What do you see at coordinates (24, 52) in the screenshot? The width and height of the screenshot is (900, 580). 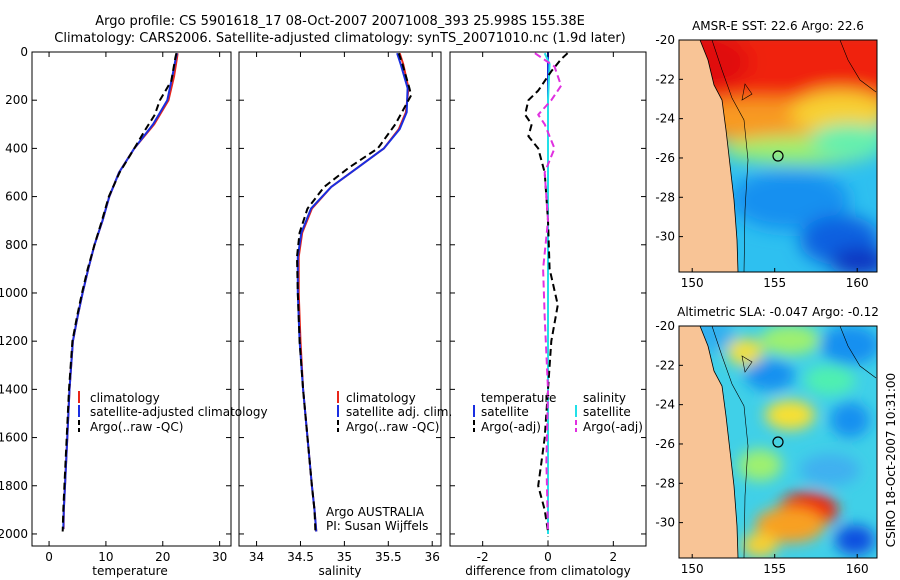 I see `y-tick-label: 0` at bounding box center [24, 52].